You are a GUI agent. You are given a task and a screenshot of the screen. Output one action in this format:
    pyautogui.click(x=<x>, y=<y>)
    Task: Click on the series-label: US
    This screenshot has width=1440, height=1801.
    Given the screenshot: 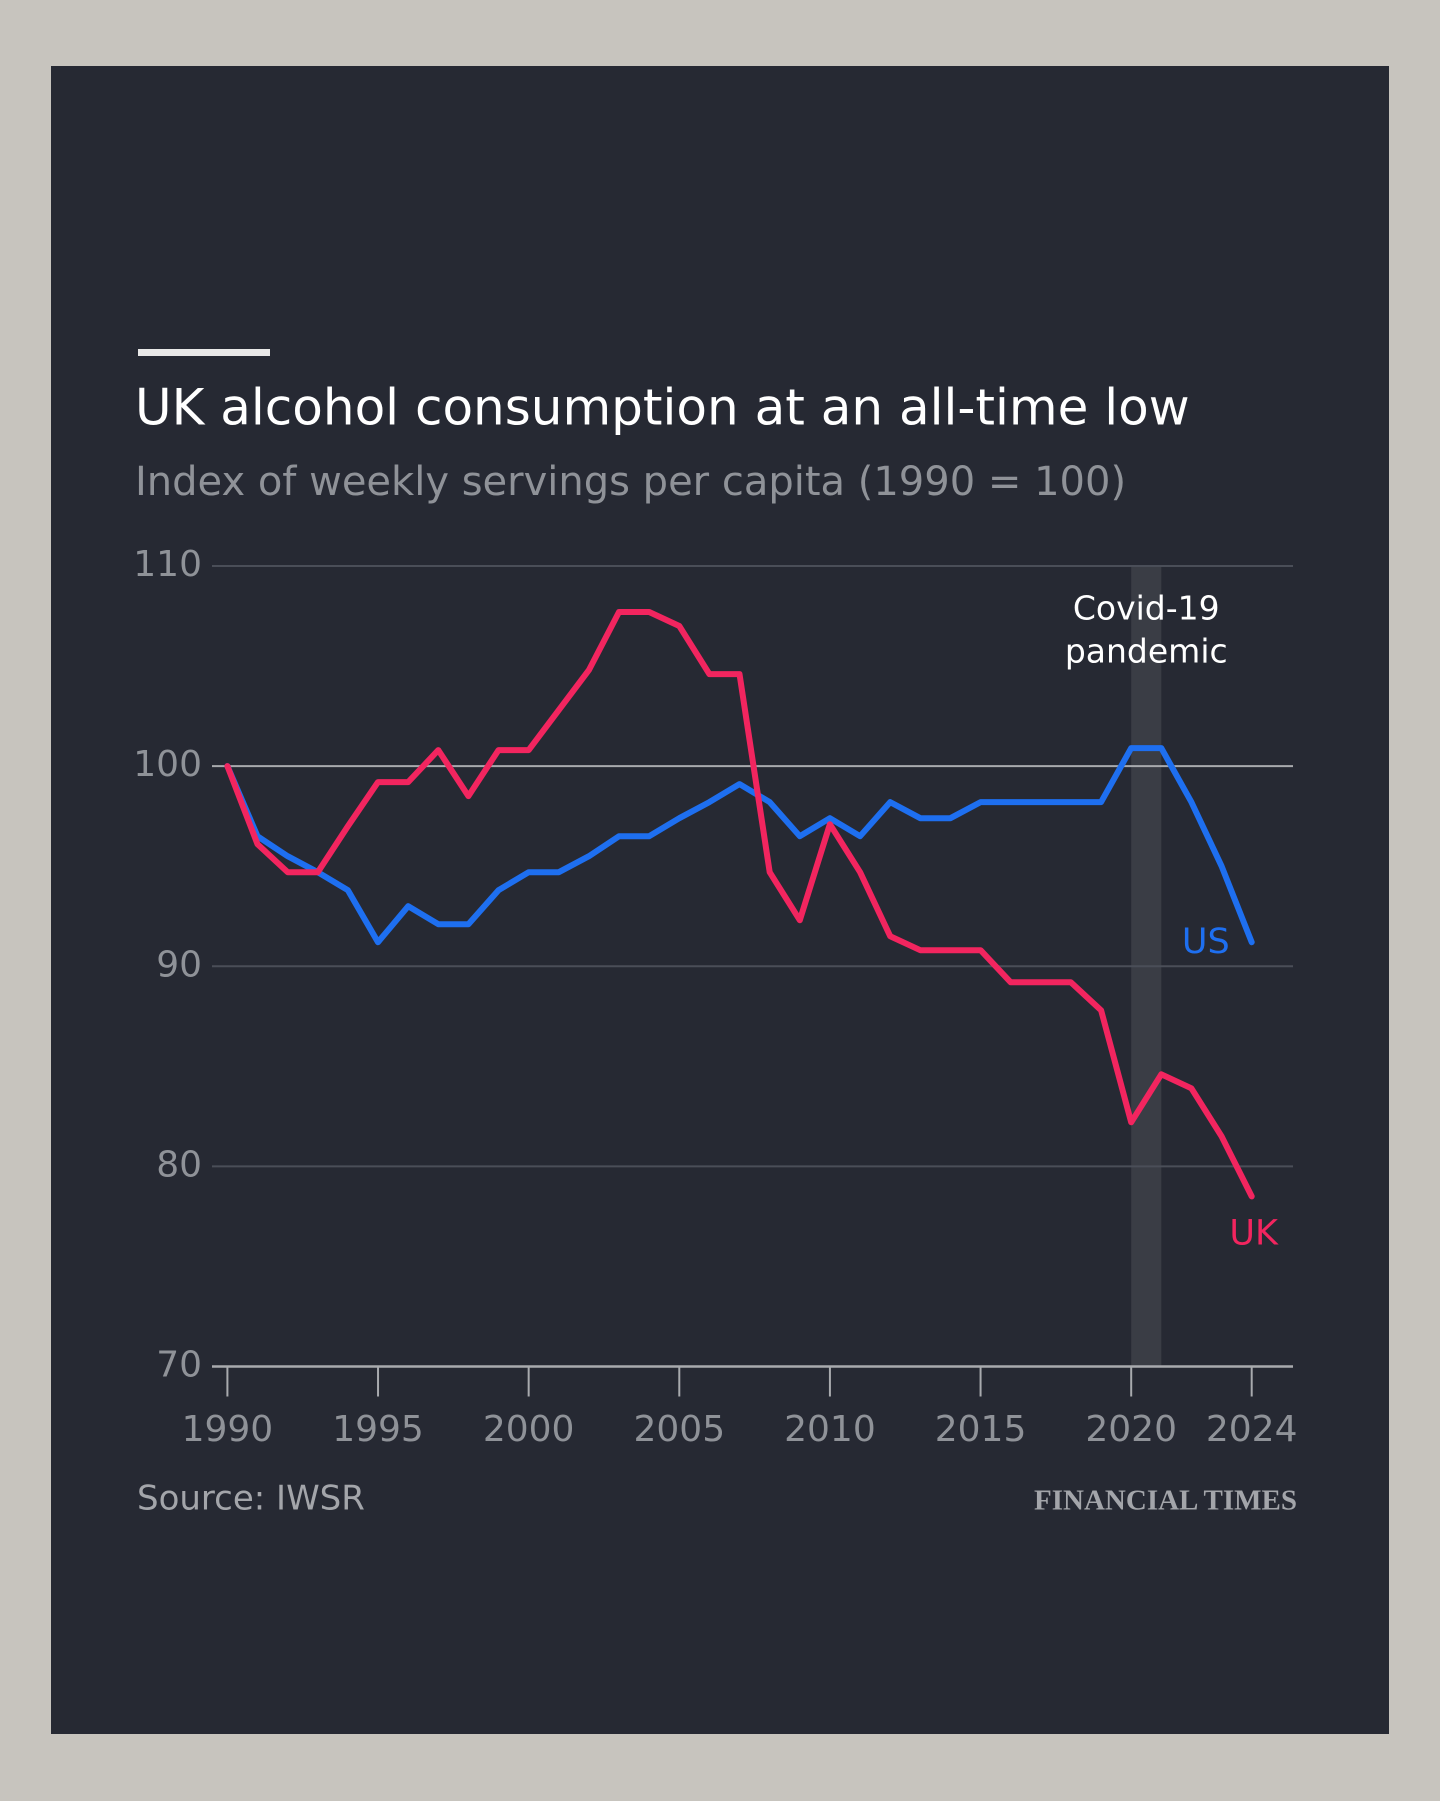 What is the action you would take?
    pyautogui.click(x=1206, y=942)
    